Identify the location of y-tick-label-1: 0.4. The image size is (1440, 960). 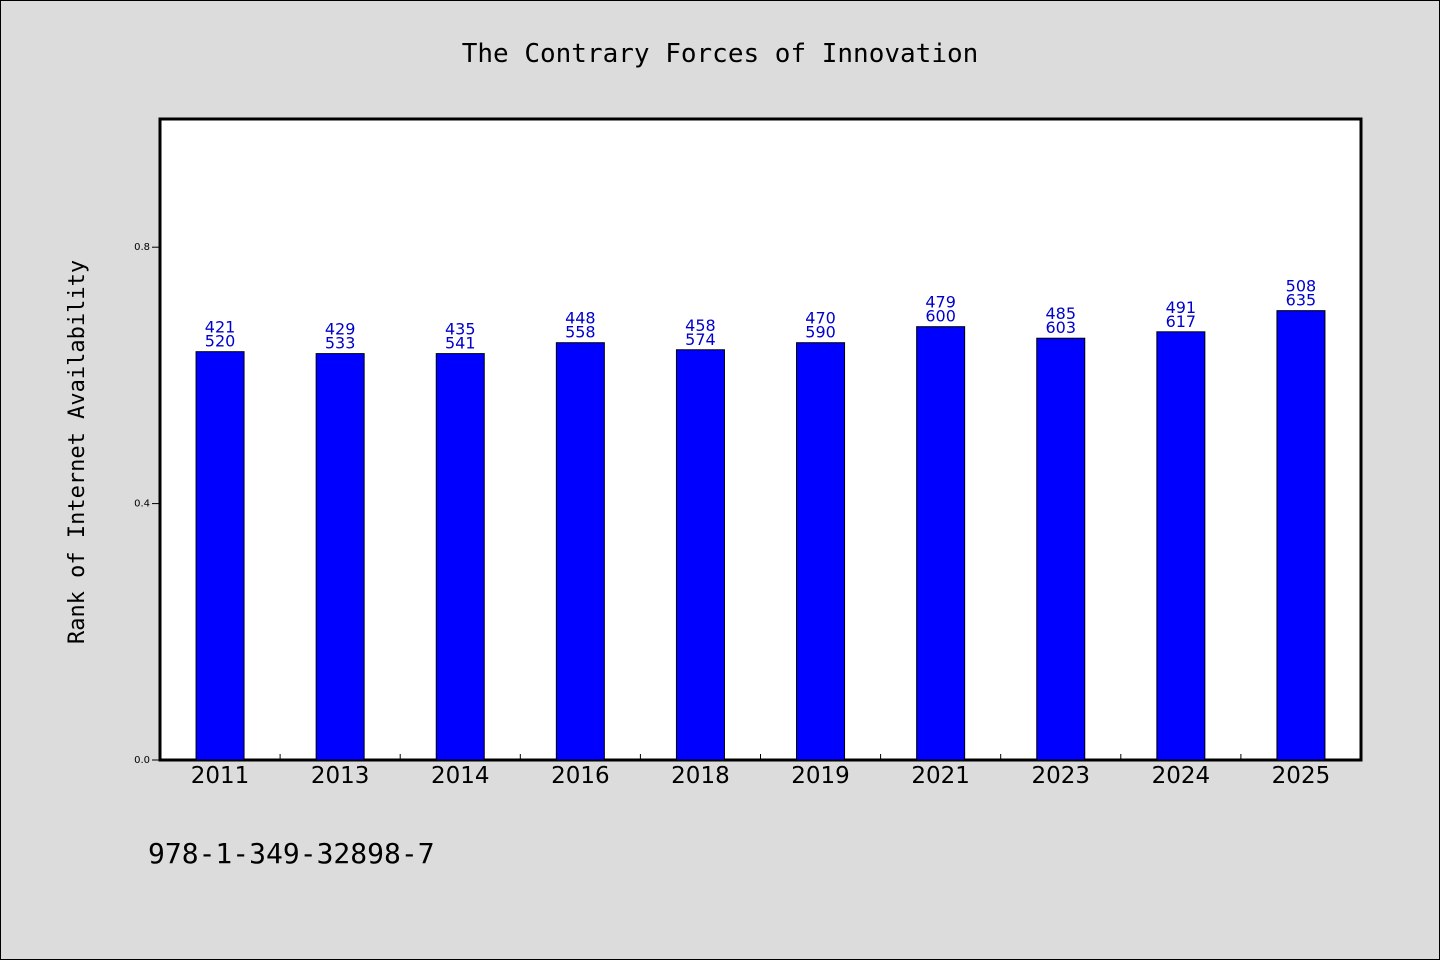
(142, 504).